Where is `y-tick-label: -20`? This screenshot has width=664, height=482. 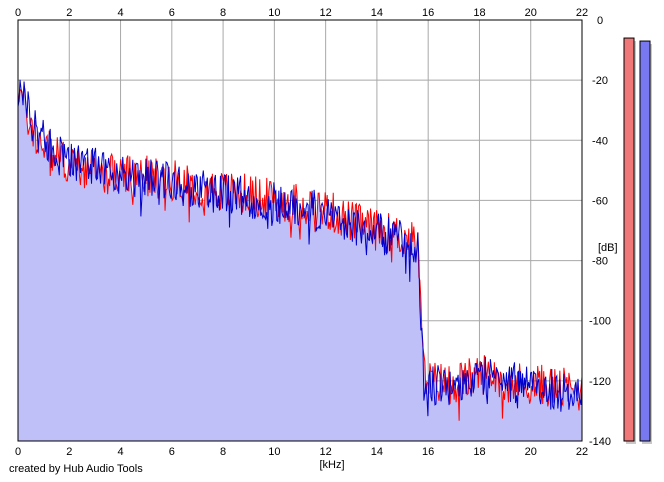 y-tick-label: -20 is located at coordinates (600, 81).